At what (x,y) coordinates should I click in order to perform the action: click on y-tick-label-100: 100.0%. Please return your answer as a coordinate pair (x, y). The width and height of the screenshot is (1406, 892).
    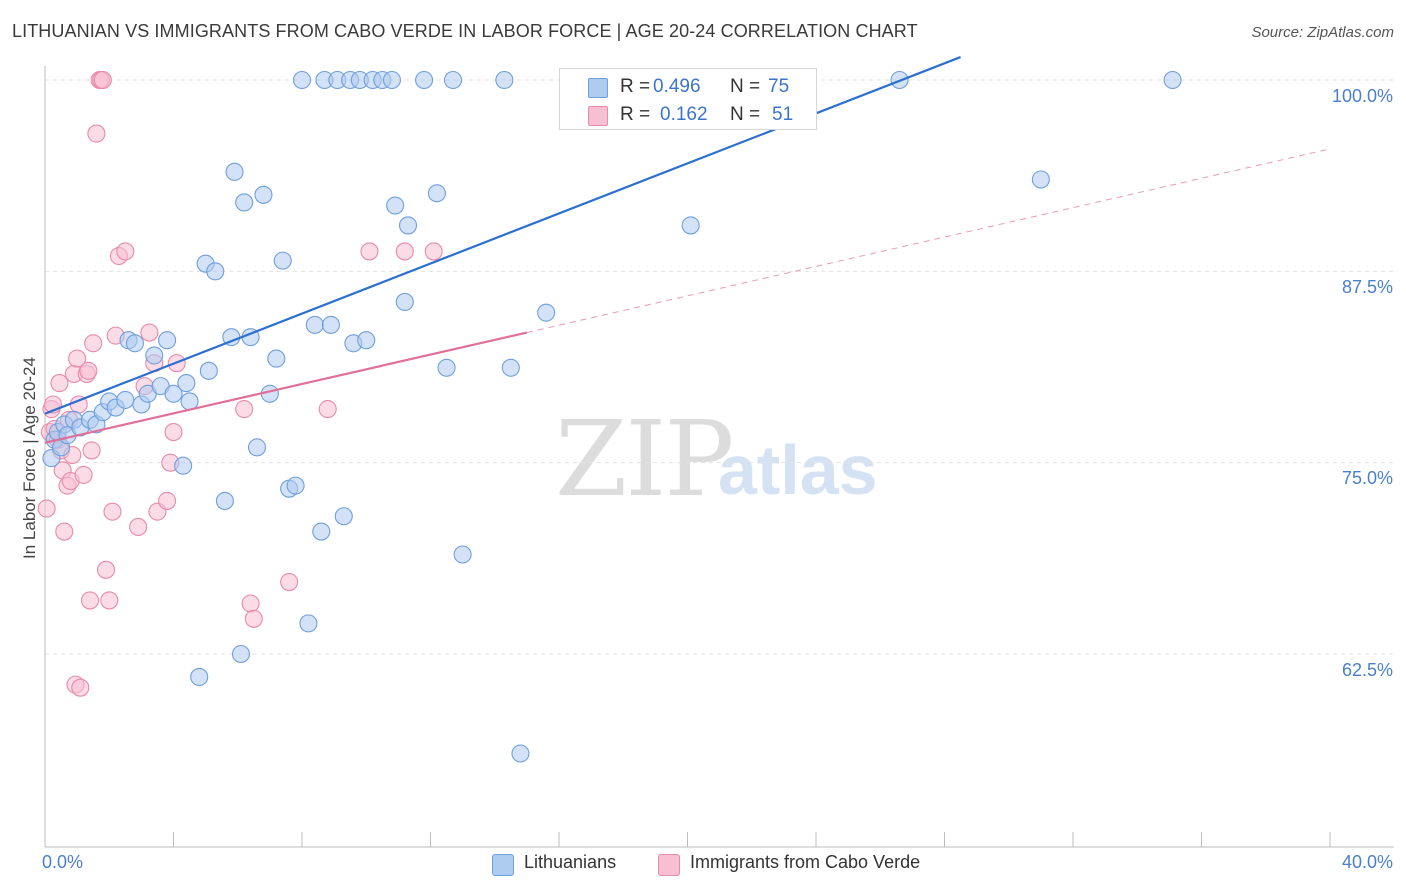
    Looking at the image, I should click on (1362, 96).